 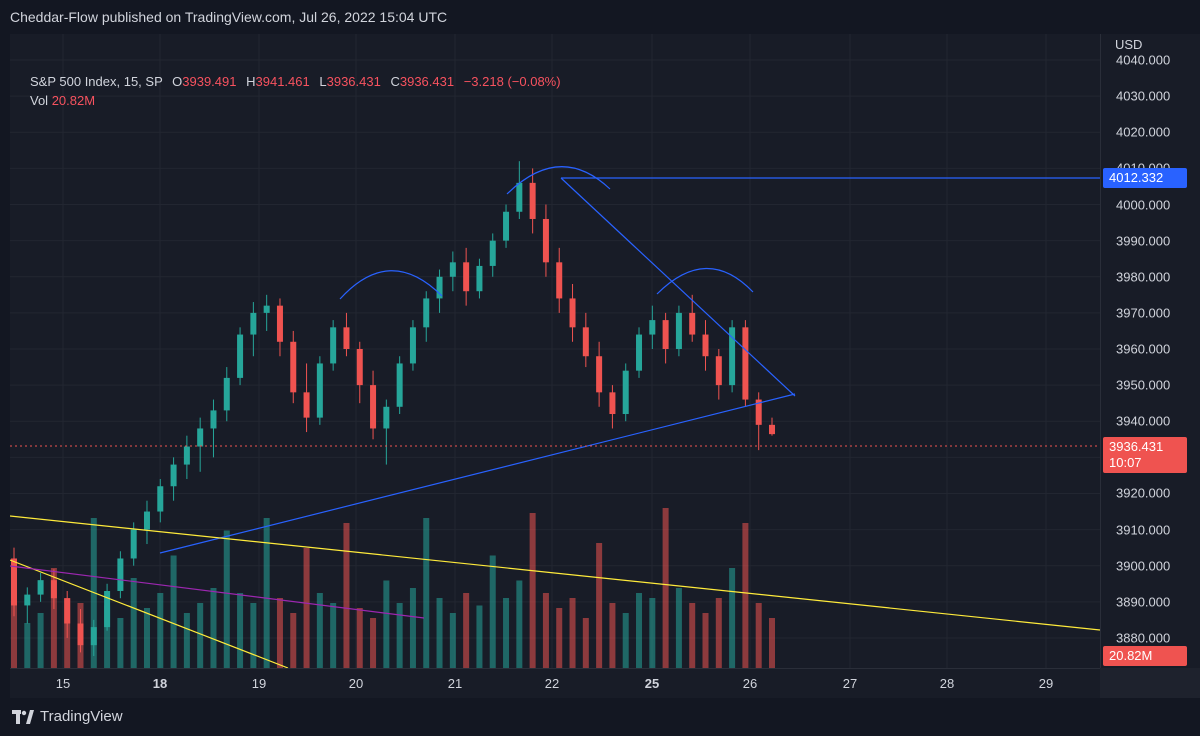 I want to click on currency-label: USD, so click(x=1129, y=44).